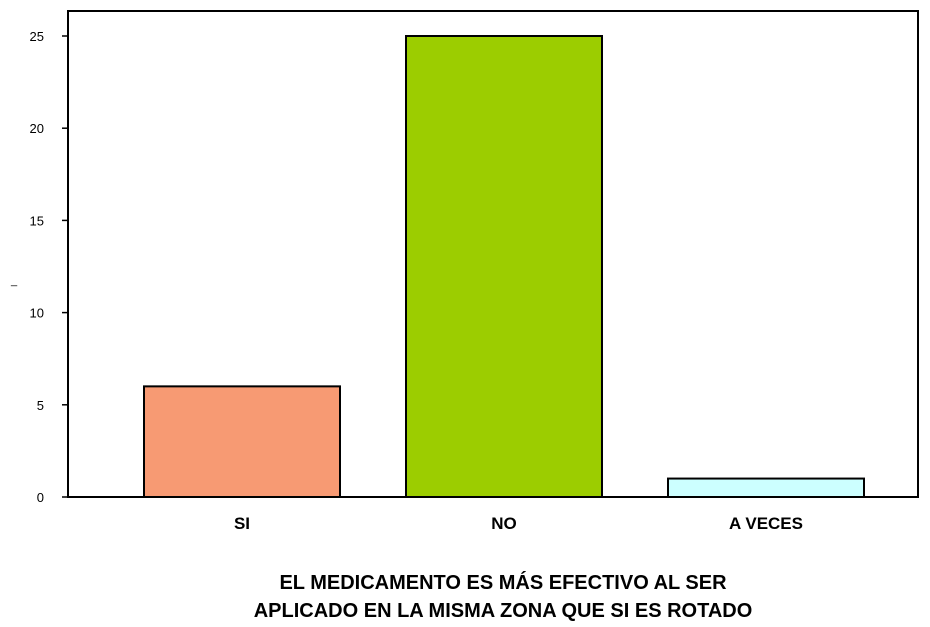  Describe the element at coordinates (49, 267) in the screenshot. I see `y-axis-ticks: 0 5 10 15 20 25` at that location.